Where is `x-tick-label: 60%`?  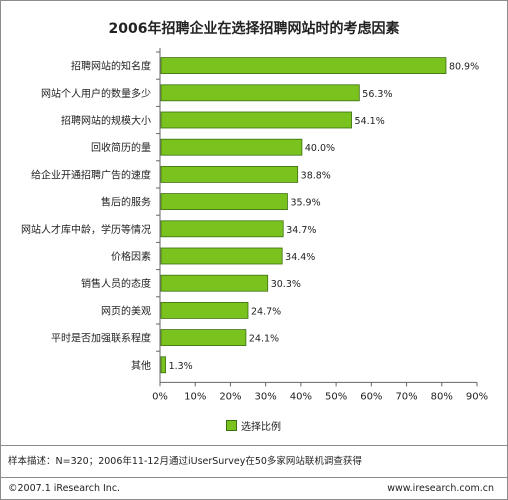
x-tick-label: 60% is located at coordinates (371, 396).